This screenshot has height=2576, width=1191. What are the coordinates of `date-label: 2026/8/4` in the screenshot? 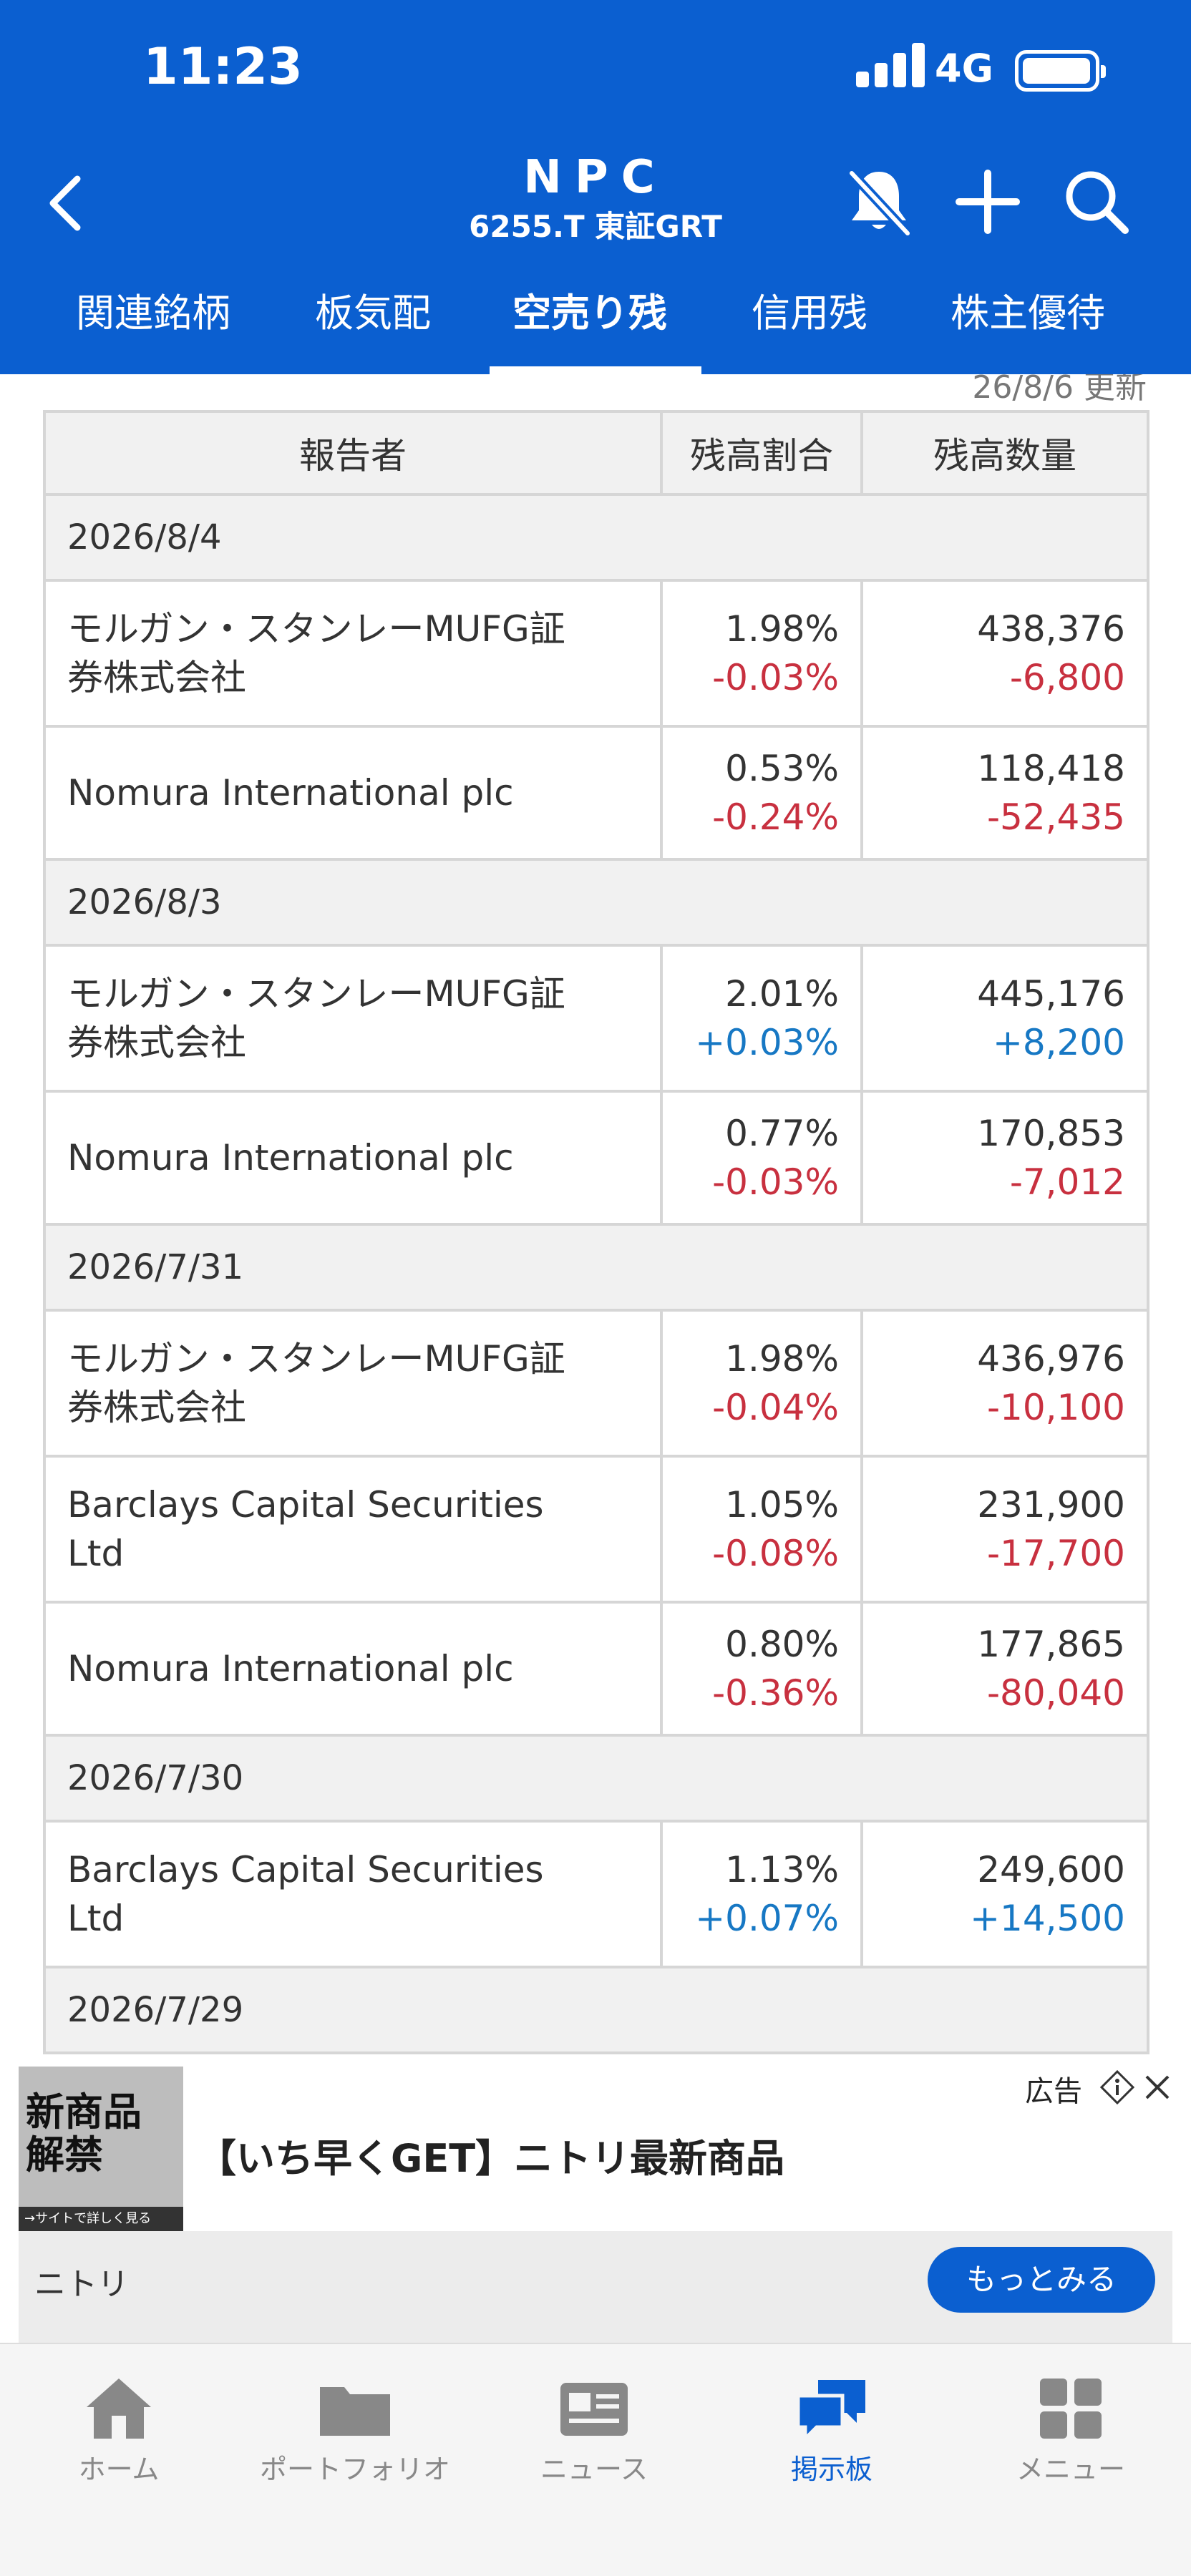 It's located at (596, 537).